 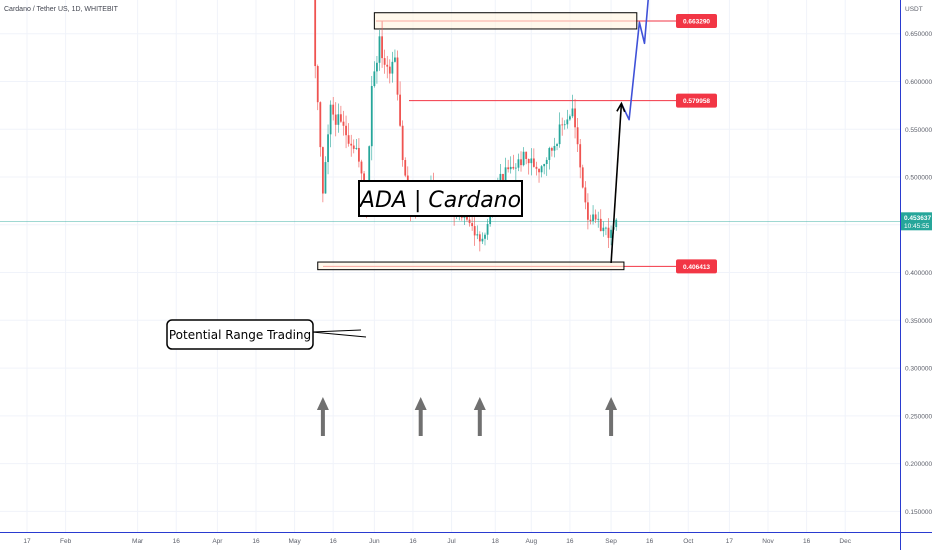 I want to click on x-tick-label: 17, so click(x=730, y=541).